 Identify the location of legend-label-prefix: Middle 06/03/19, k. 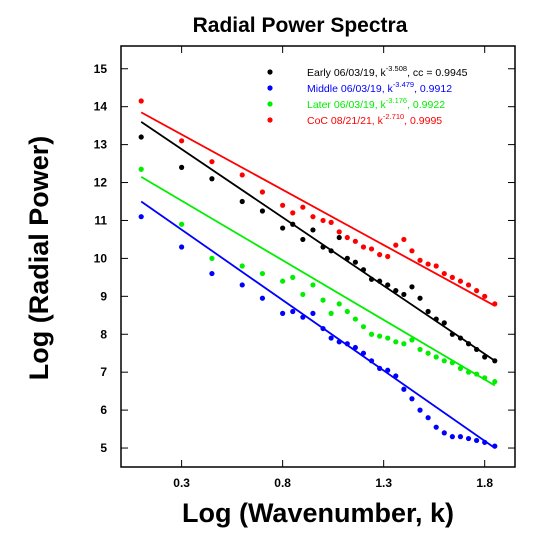
(350, 89).